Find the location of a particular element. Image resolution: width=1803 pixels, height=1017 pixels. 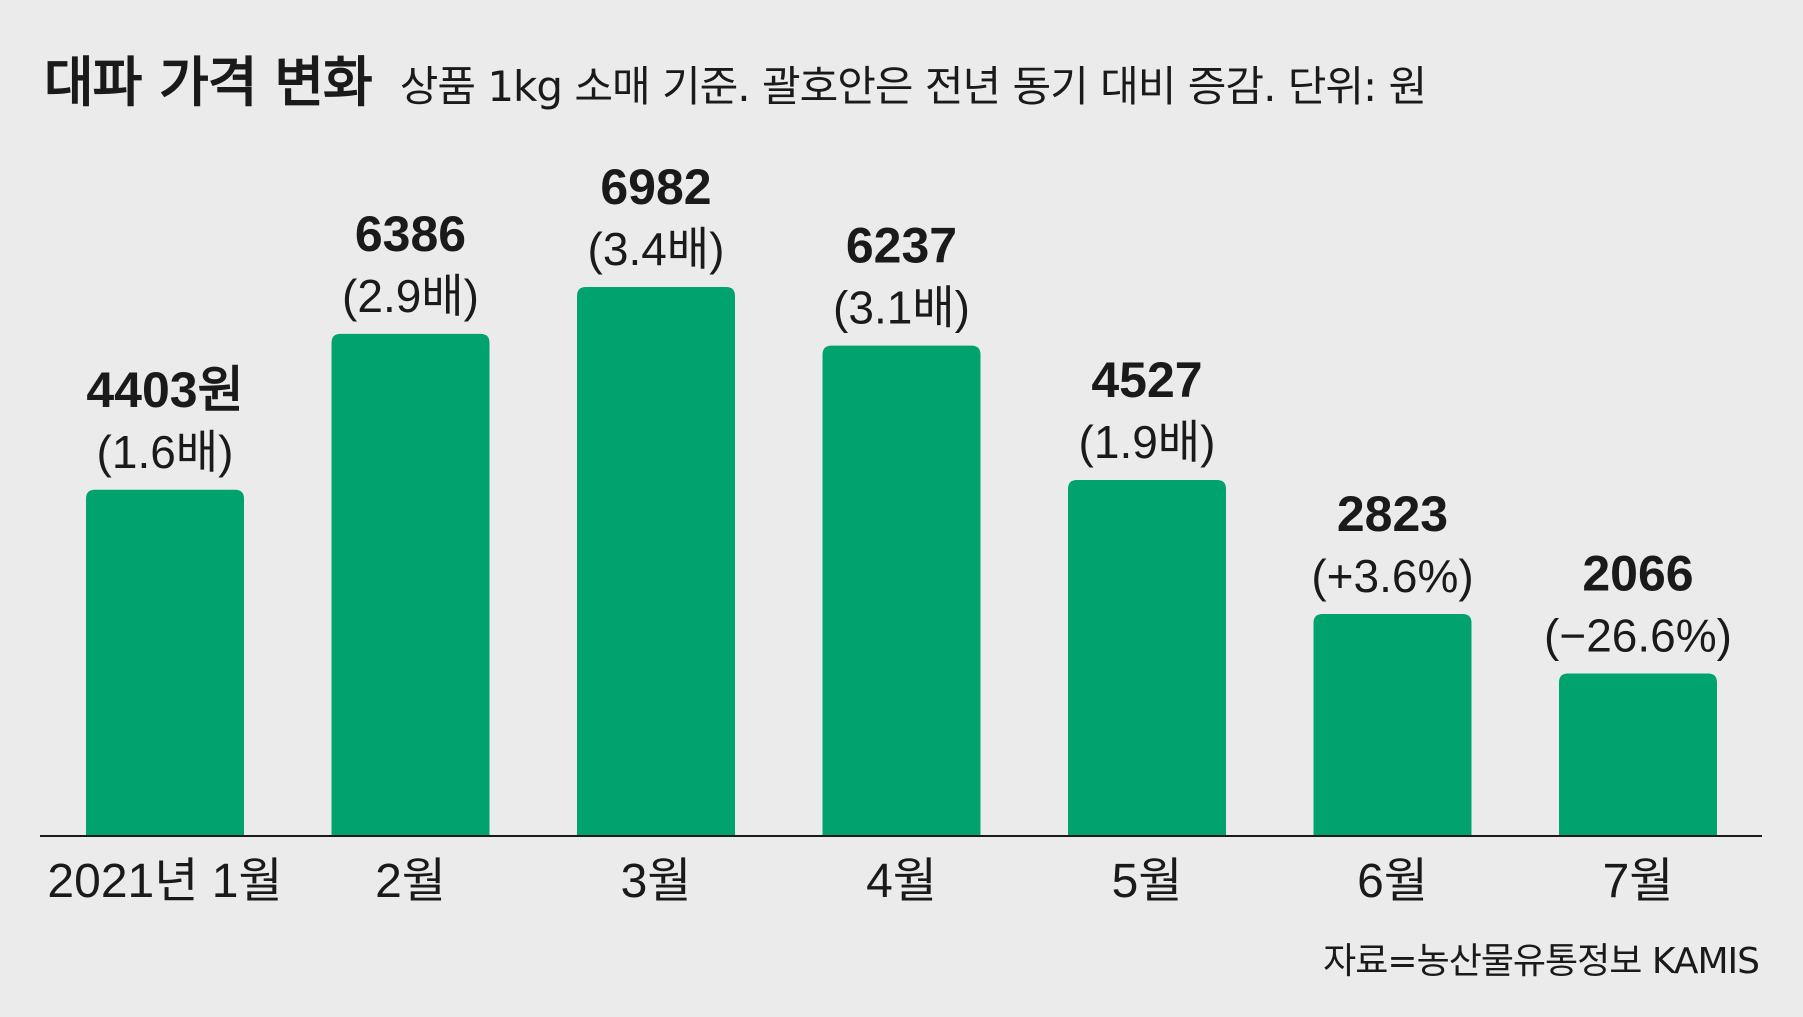

x-tick-label-1: 2021년 1월 is located at coordinates (164, 881).